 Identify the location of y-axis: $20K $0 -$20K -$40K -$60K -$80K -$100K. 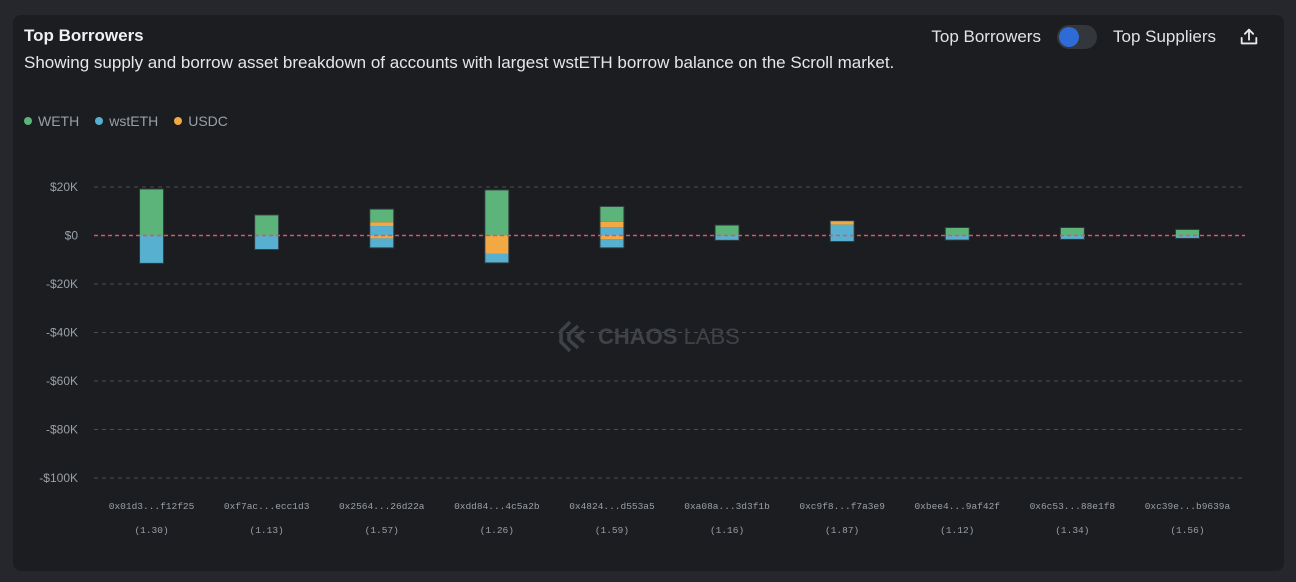
(58, 332).